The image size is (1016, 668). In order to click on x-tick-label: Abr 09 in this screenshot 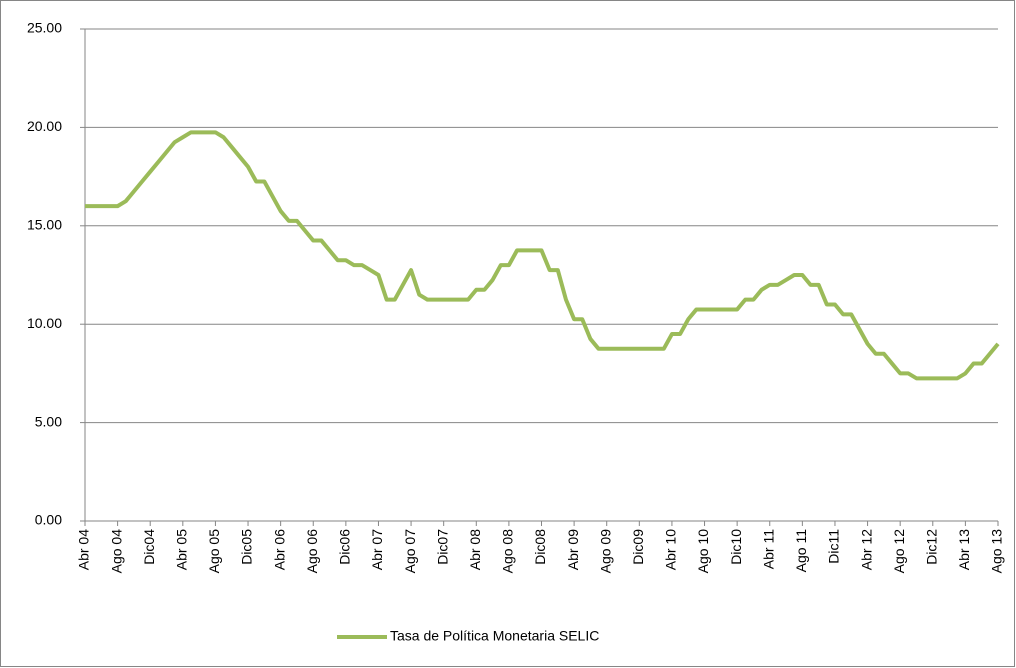, I will do `click(573, 549)`.